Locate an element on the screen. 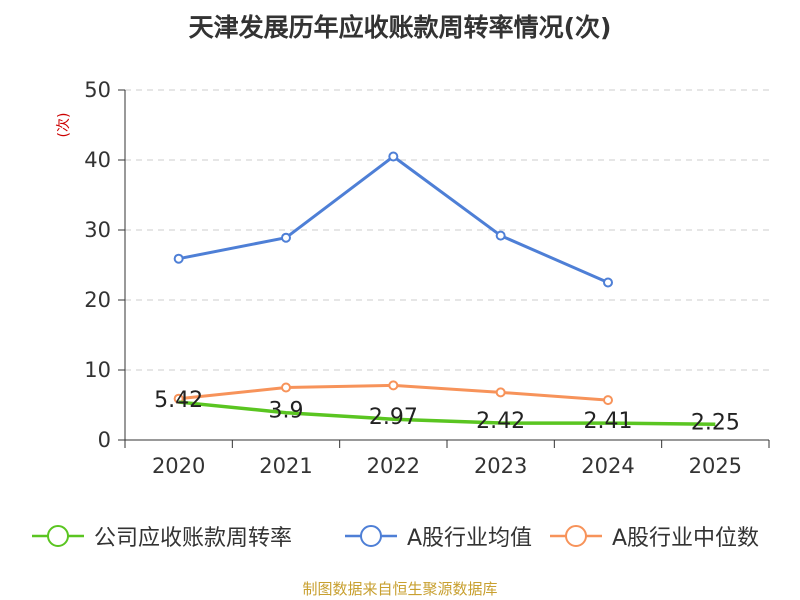  x-tick-label: 2020 is located at coordinates (178, 466).